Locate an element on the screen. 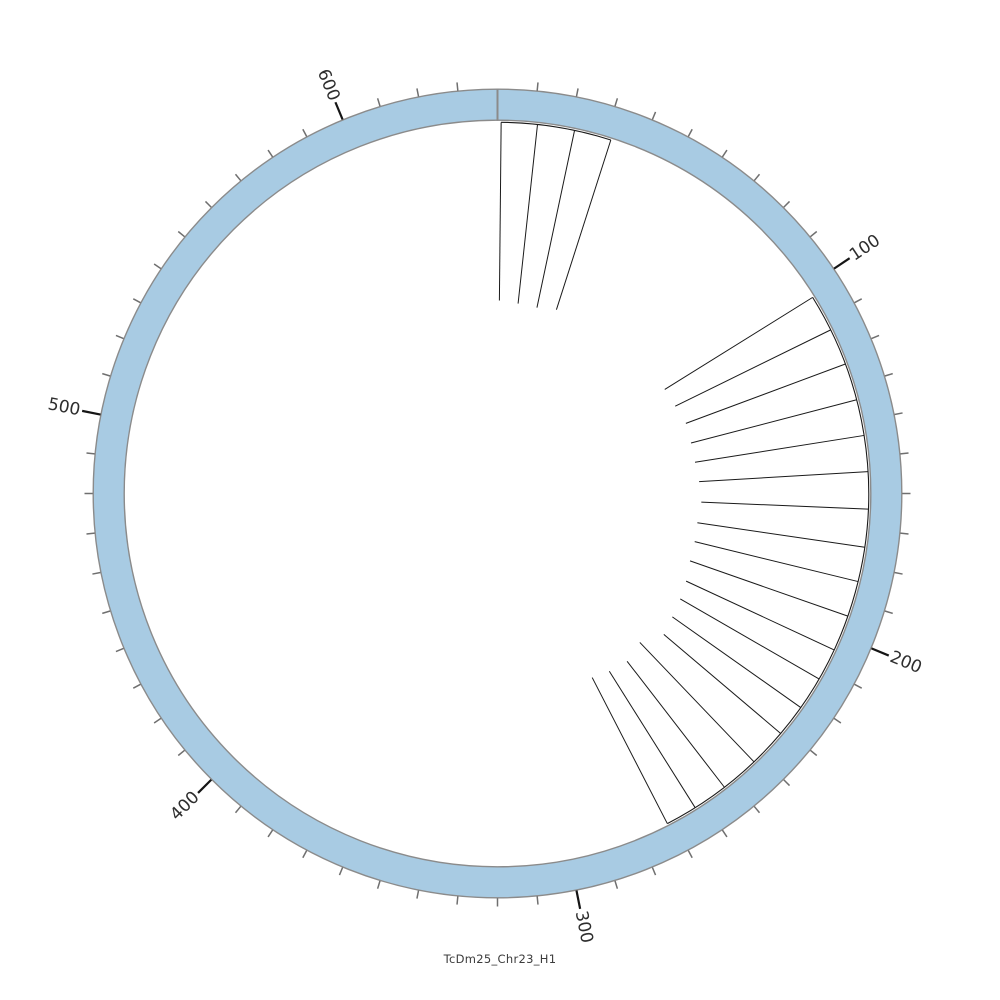  axis-tick-label: 400 is located at coordinates (184, 806).